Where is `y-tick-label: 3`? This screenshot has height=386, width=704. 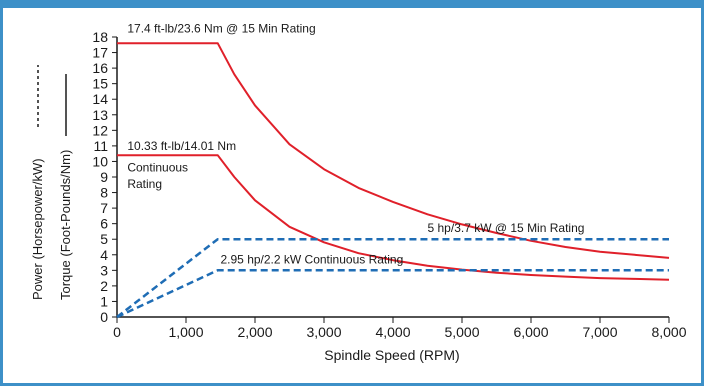 y-tick-label: 3 is located at coordinates (104, 270).